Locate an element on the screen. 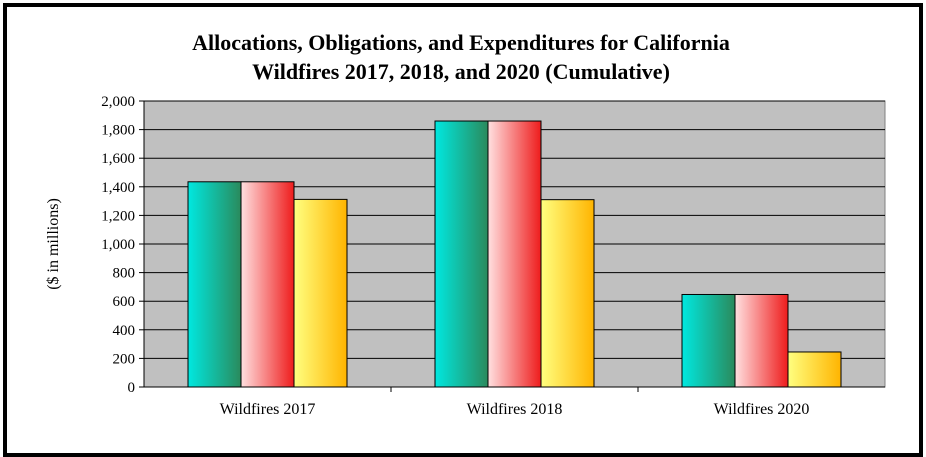 This screenshot has width=926, height=457. y-tick-label: 1,000 is located at coordinates (118, 245).